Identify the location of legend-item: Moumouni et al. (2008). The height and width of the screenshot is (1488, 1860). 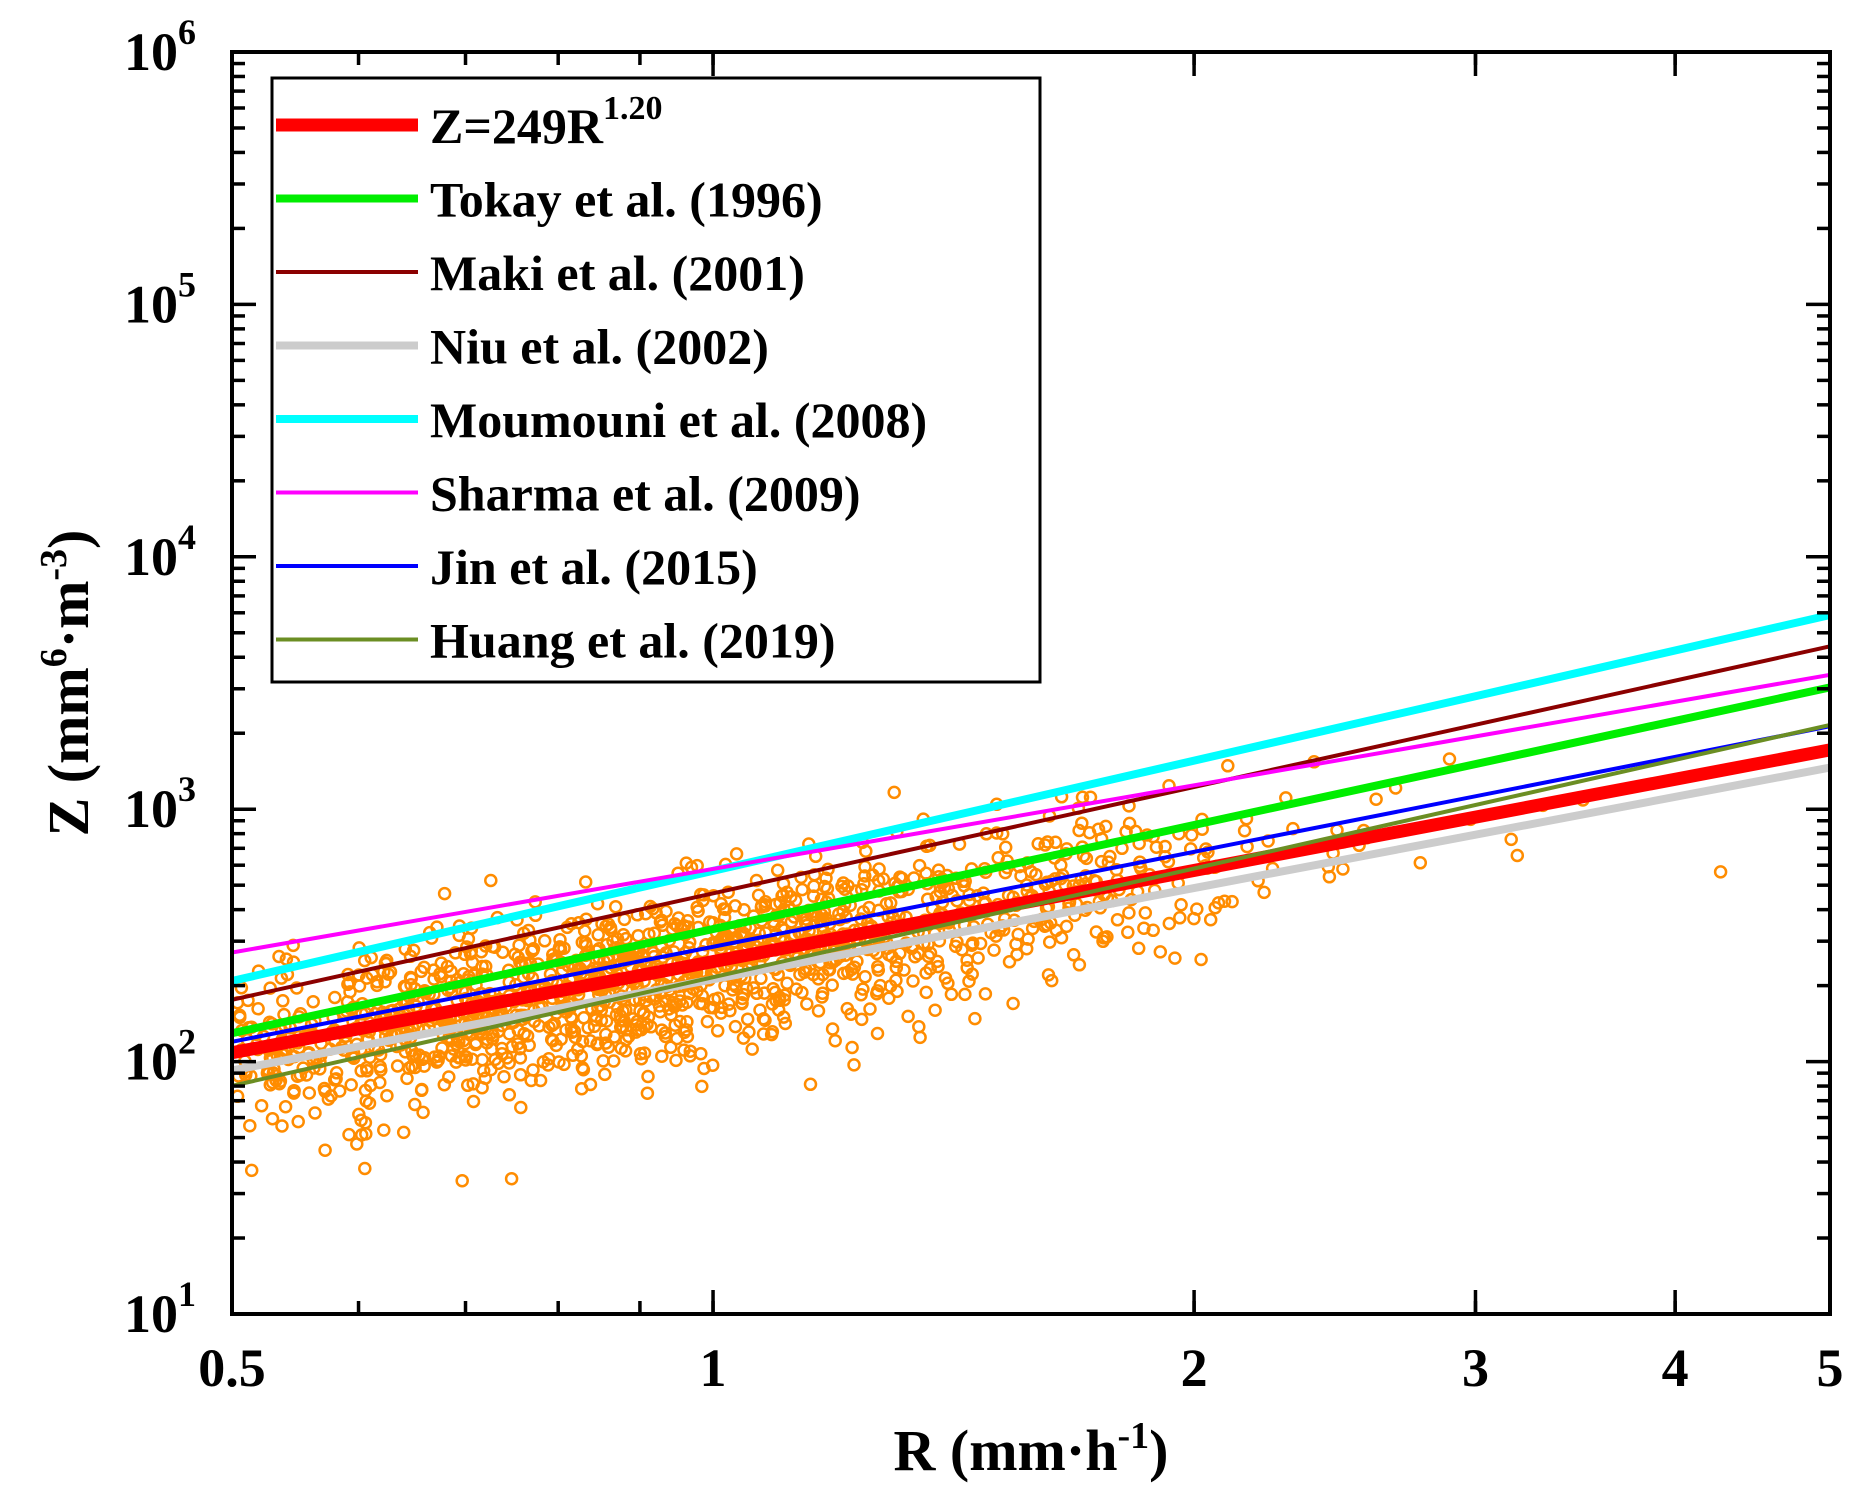
(601, 420).